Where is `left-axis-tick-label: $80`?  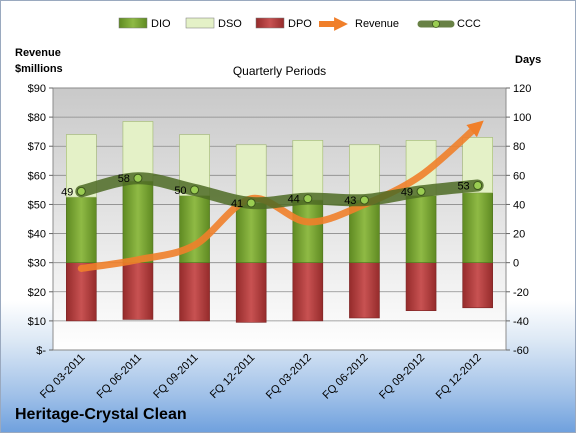
left-axis-tick-label: $80 is located at coordinates (37, 118).